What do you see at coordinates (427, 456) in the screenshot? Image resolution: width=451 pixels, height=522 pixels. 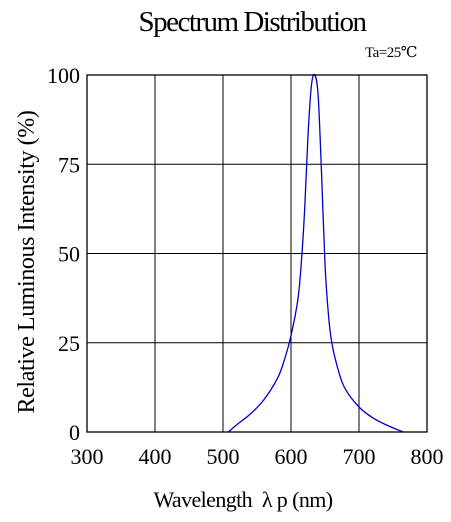 I see `x-tick-label: 800` at bounding box center [427, 456].